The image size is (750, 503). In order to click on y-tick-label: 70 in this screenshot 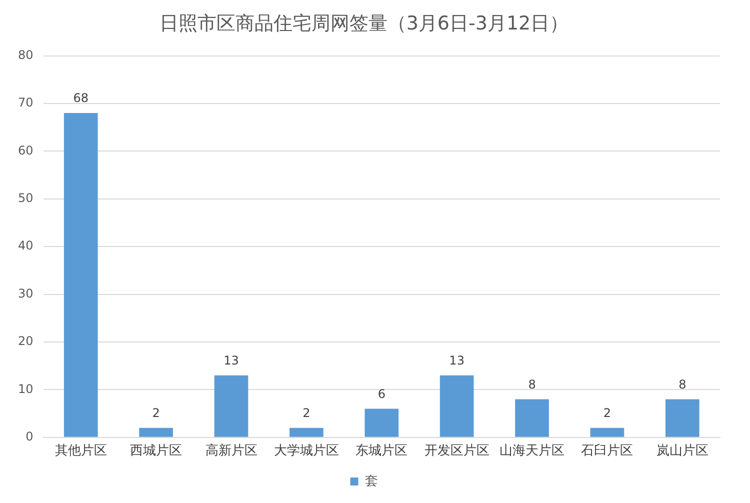, I will do `click(26, 103)`.